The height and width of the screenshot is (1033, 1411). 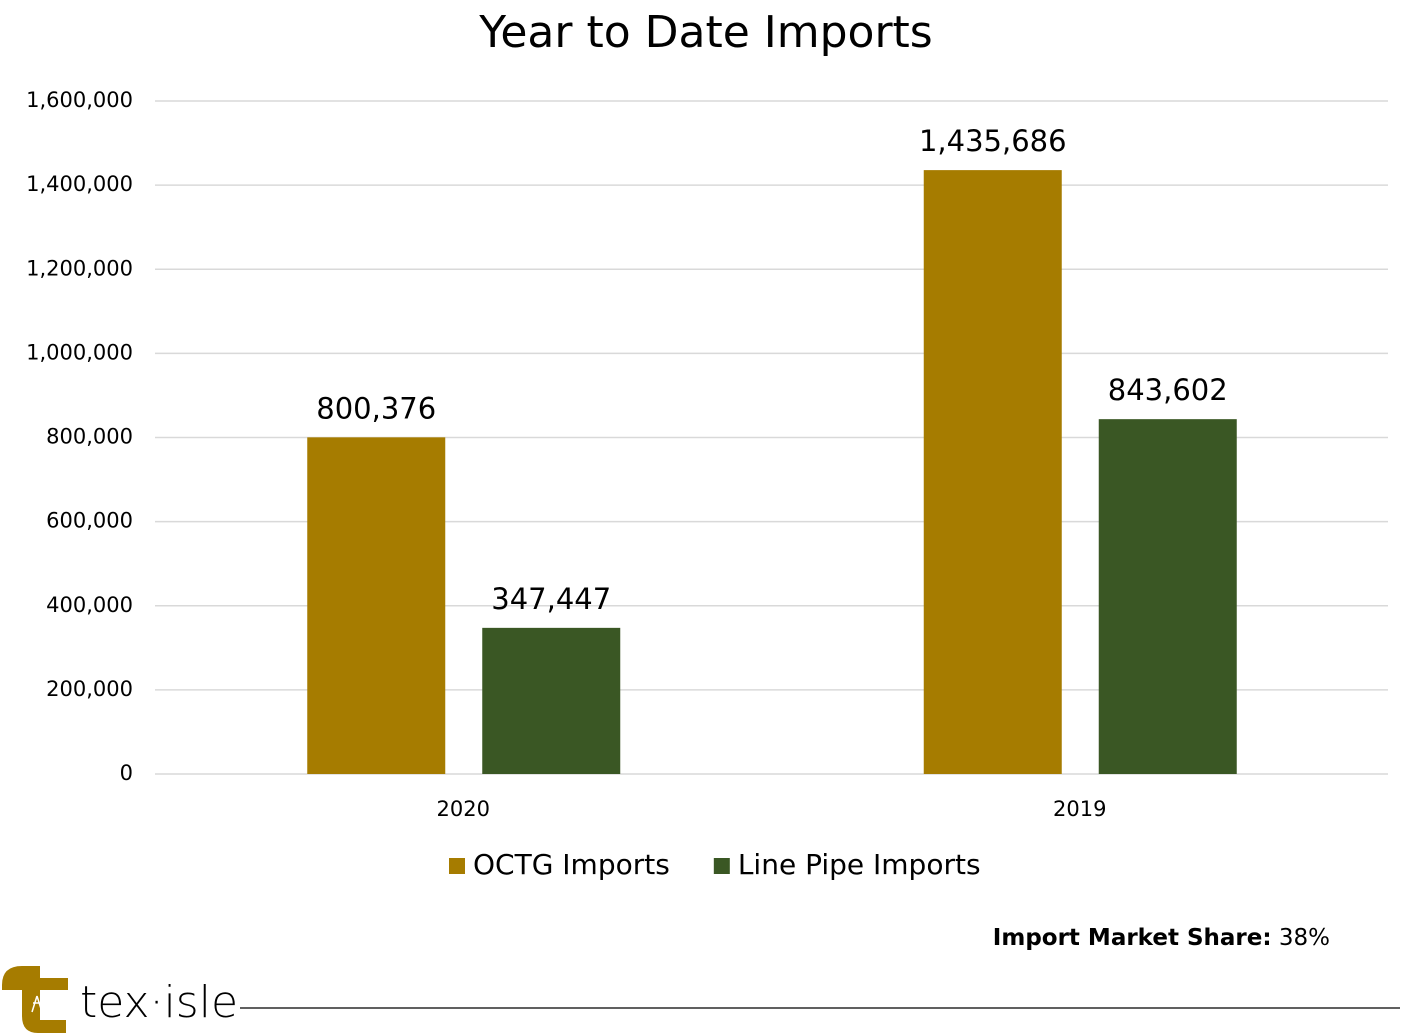 What do you see at coordinates (1304, 938) in the screenshot?
I see `annotation-value: 38%` at bounding box center [1304, 938].